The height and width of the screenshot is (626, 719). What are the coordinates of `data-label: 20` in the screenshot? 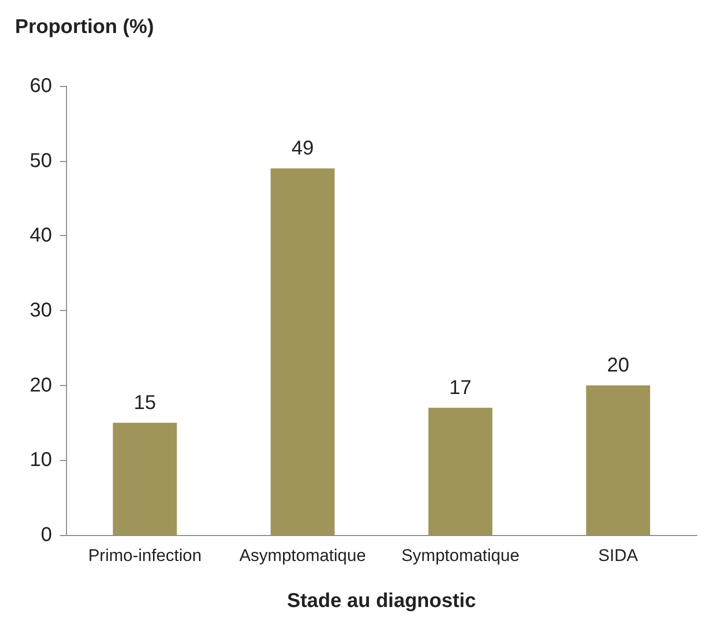 It's located at (618, 365).